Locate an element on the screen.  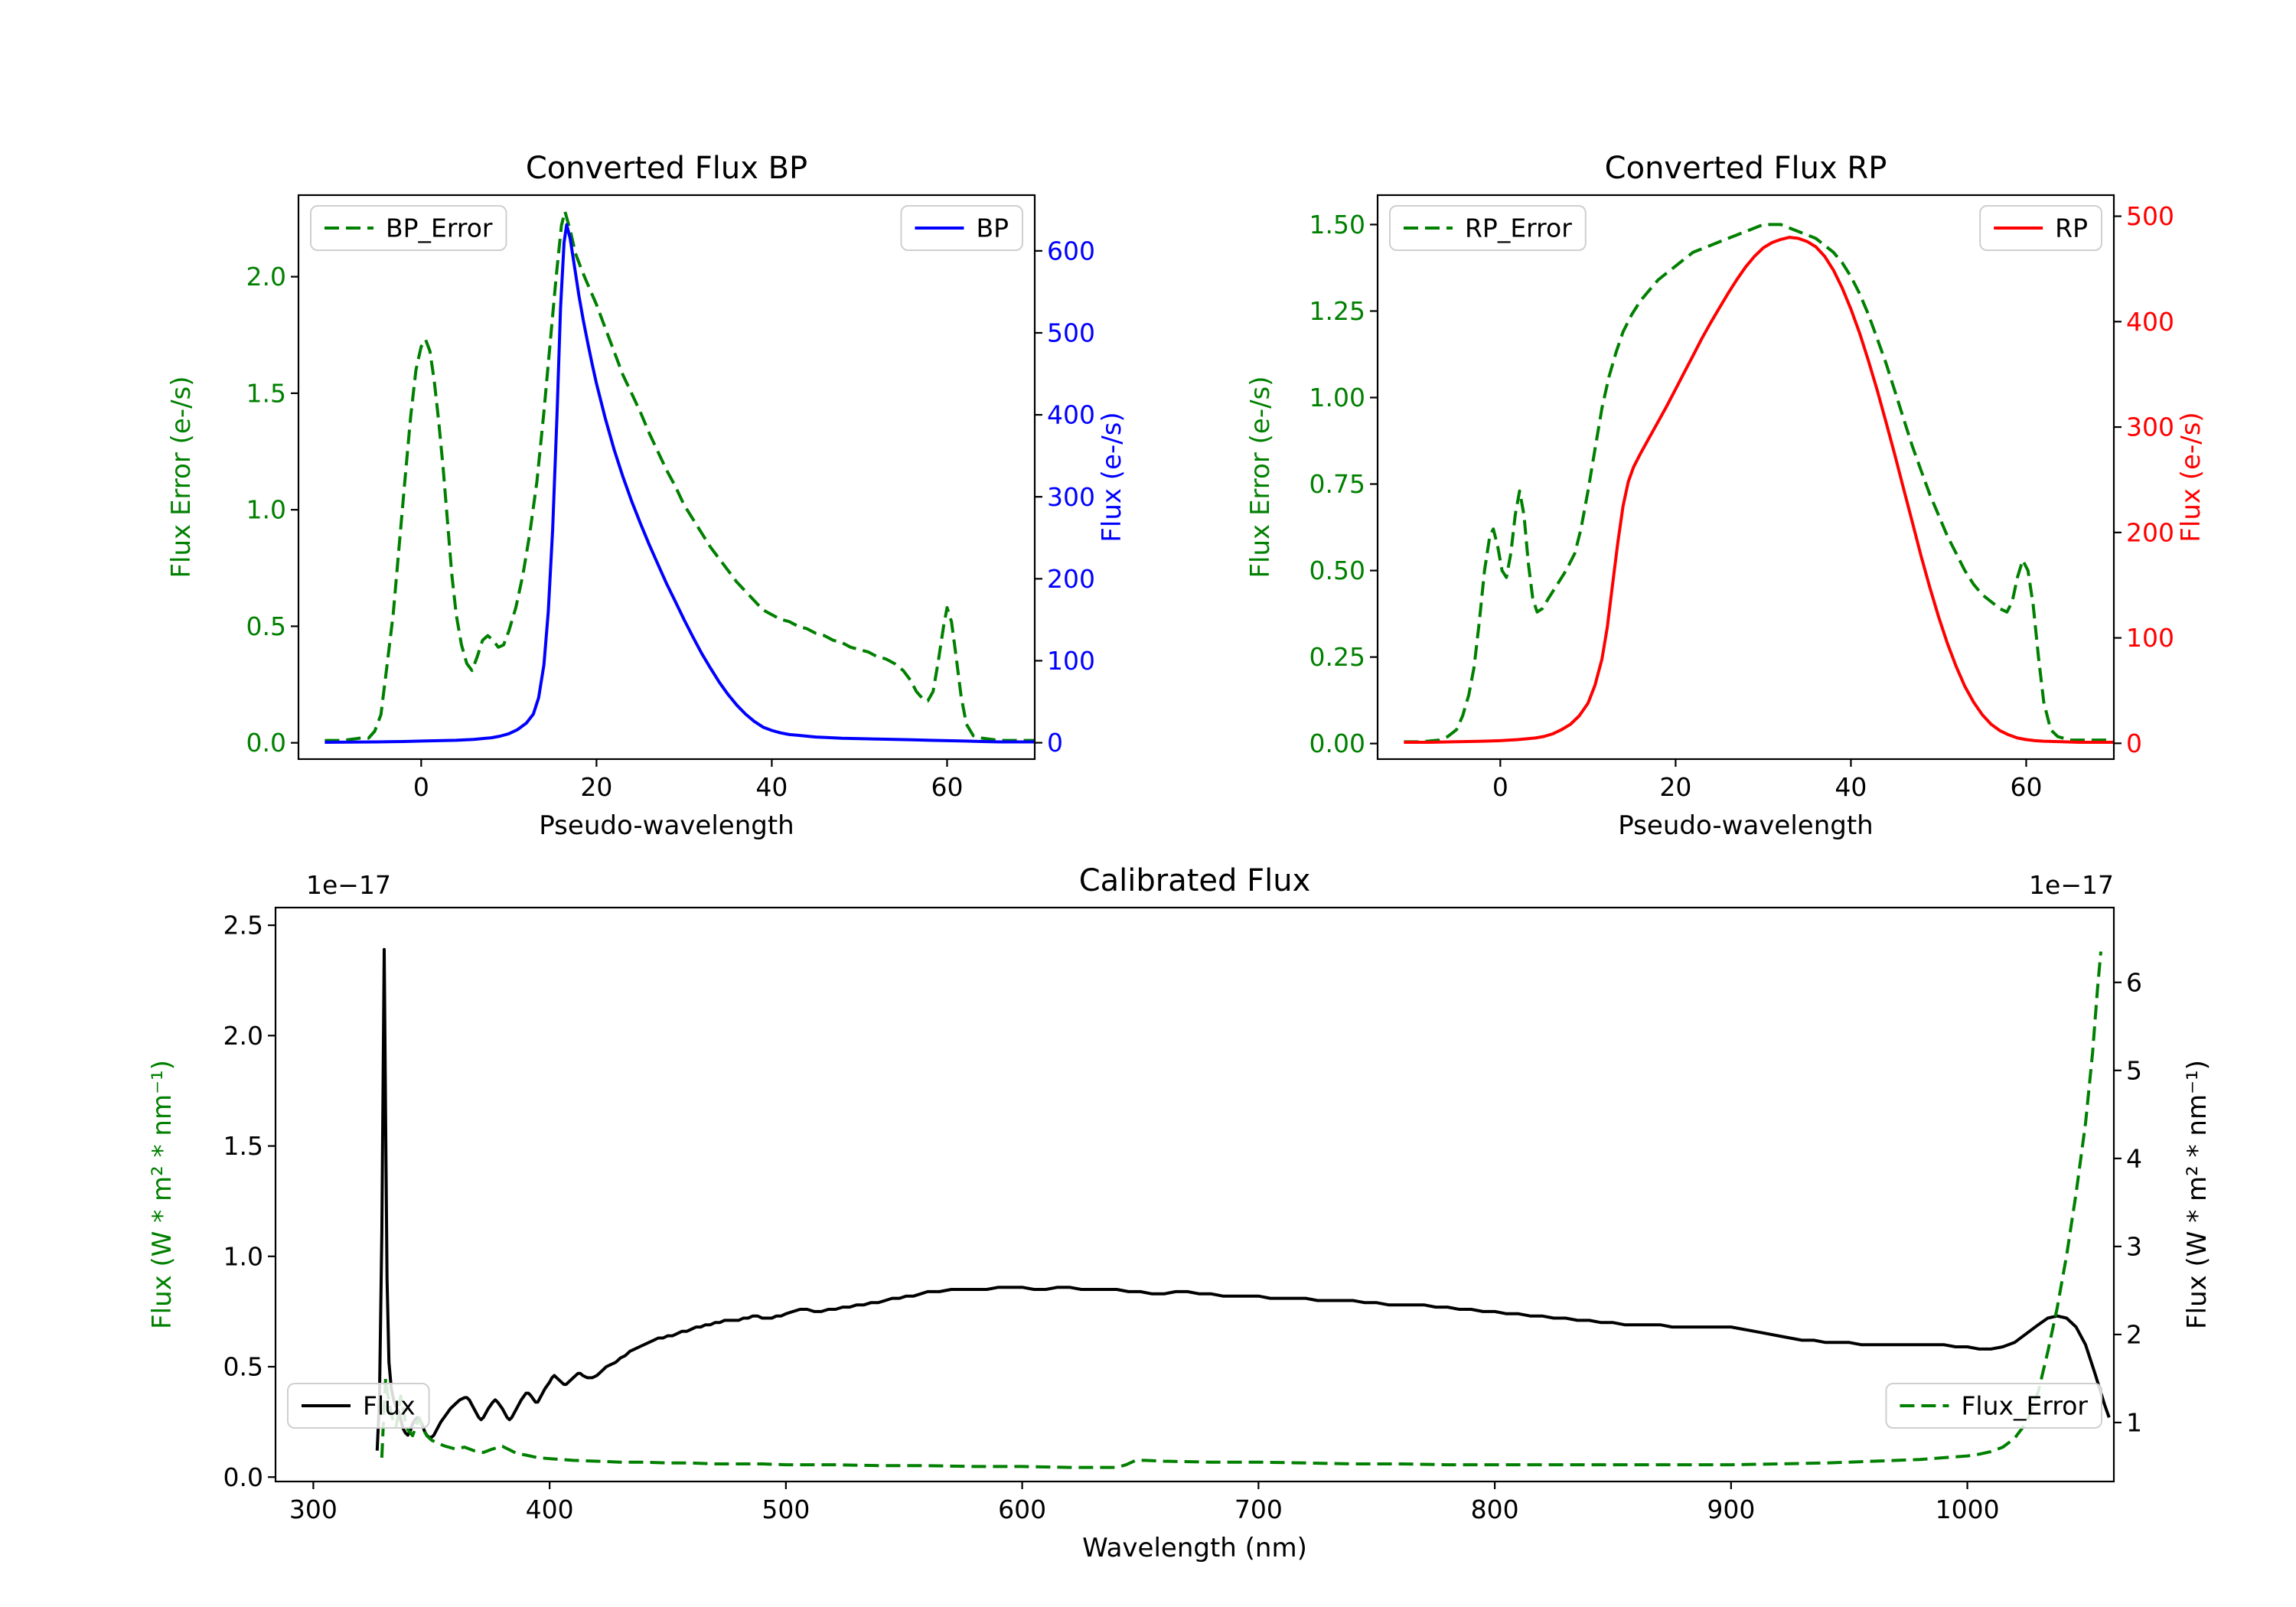
x-tick-label: 900 is located at coordinates (1731, 1509).